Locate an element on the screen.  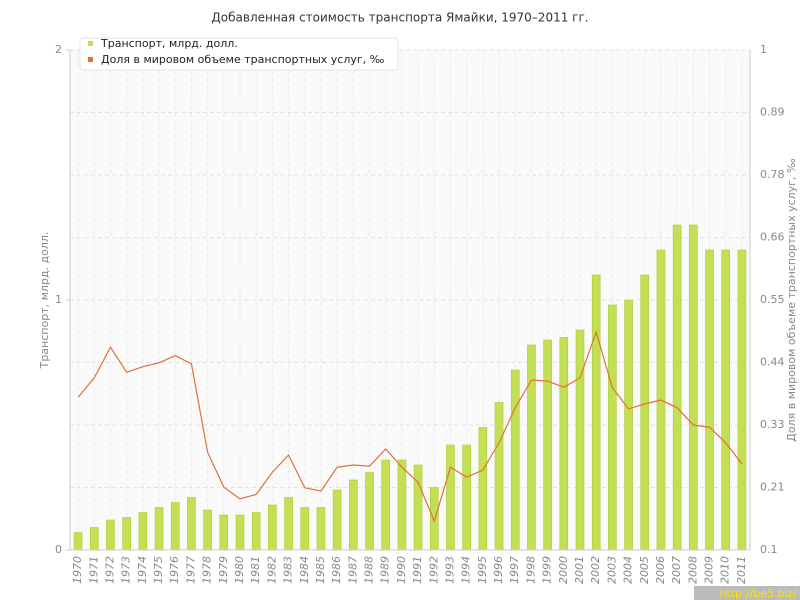
x-tick-label: 1987 is located at coordinates (352, 570).